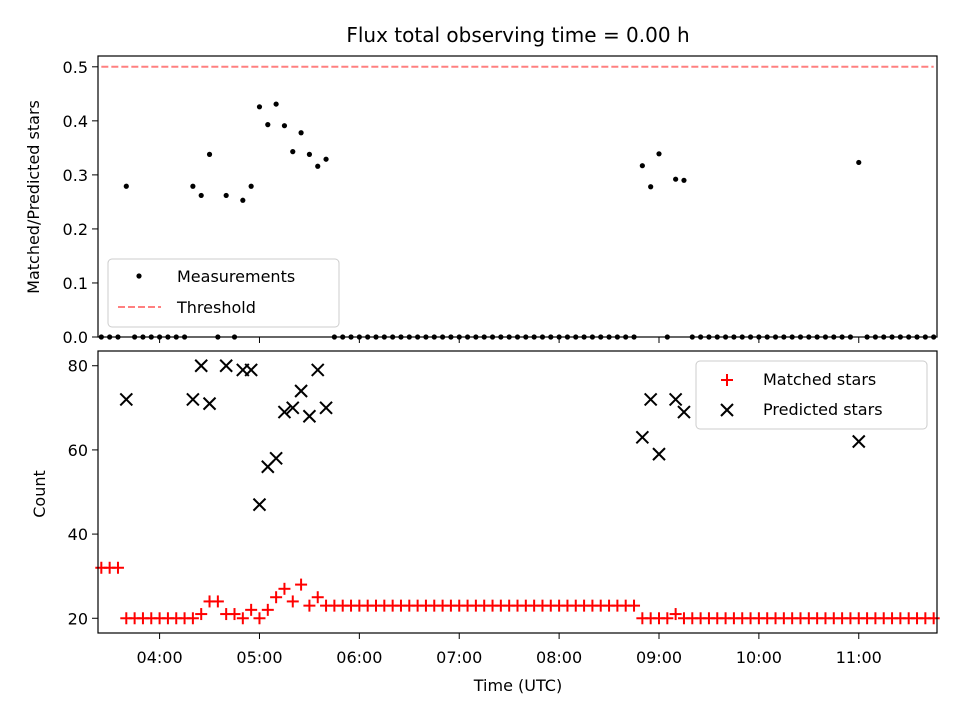 The image size is (960, 720). What do you see at coordinates (823, 409) in the screenshot?
I see `legend-predicted-label: Predicted stars` at bounding box center [823, 409].